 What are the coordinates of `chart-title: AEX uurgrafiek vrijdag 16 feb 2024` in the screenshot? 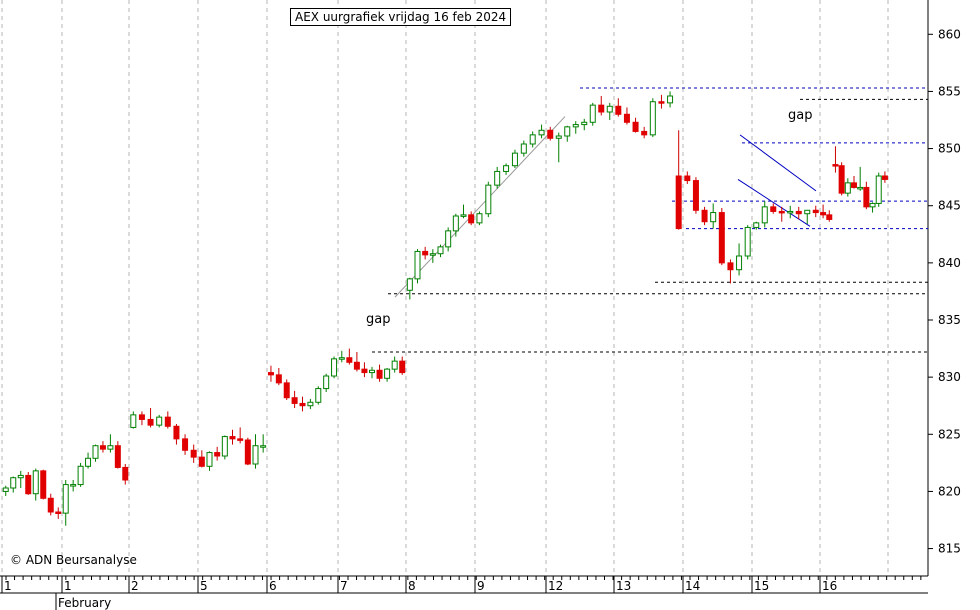 It's located at (401, 17).